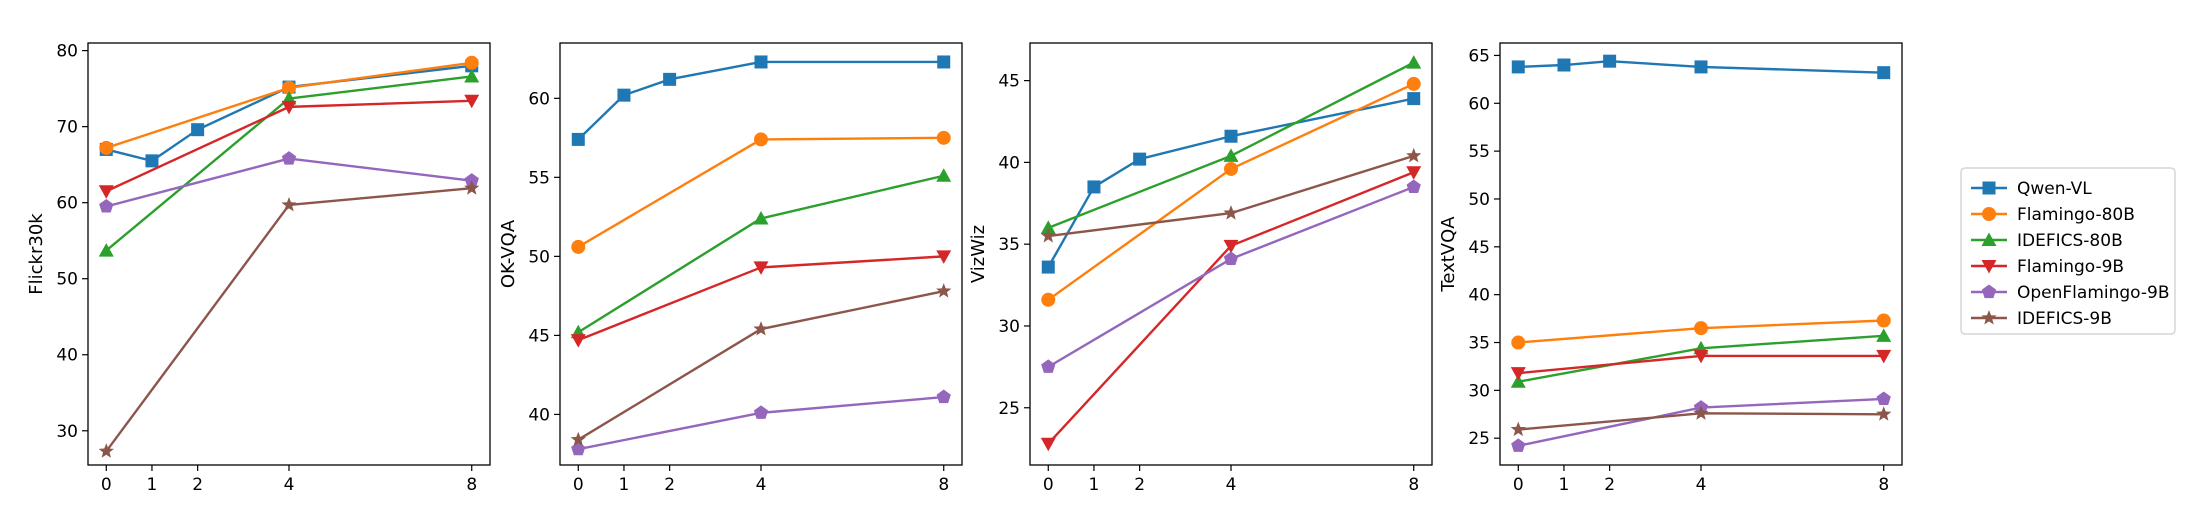  I want to click on y-tick-label: 80, so click(67, 52).